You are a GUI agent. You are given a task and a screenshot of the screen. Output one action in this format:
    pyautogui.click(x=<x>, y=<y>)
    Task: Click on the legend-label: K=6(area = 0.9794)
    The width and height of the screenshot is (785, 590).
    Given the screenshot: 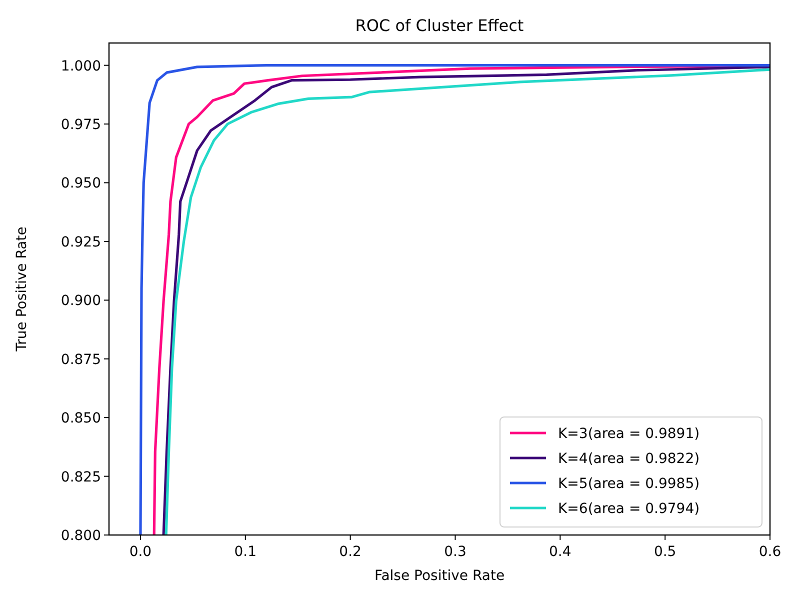 What is the action you would take?
    pyautogui.click(x=629, y=509)
    